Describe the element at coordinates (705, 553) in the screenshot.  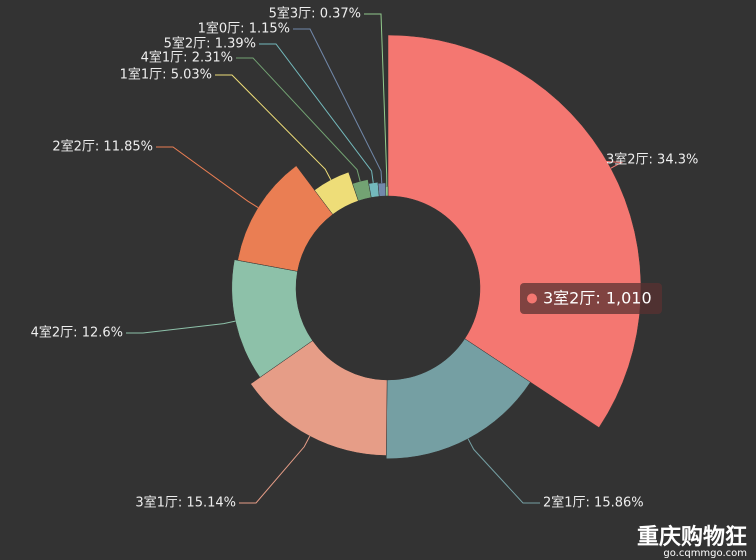
I see `watermark-url: go.cqmmgo.com` at that location.